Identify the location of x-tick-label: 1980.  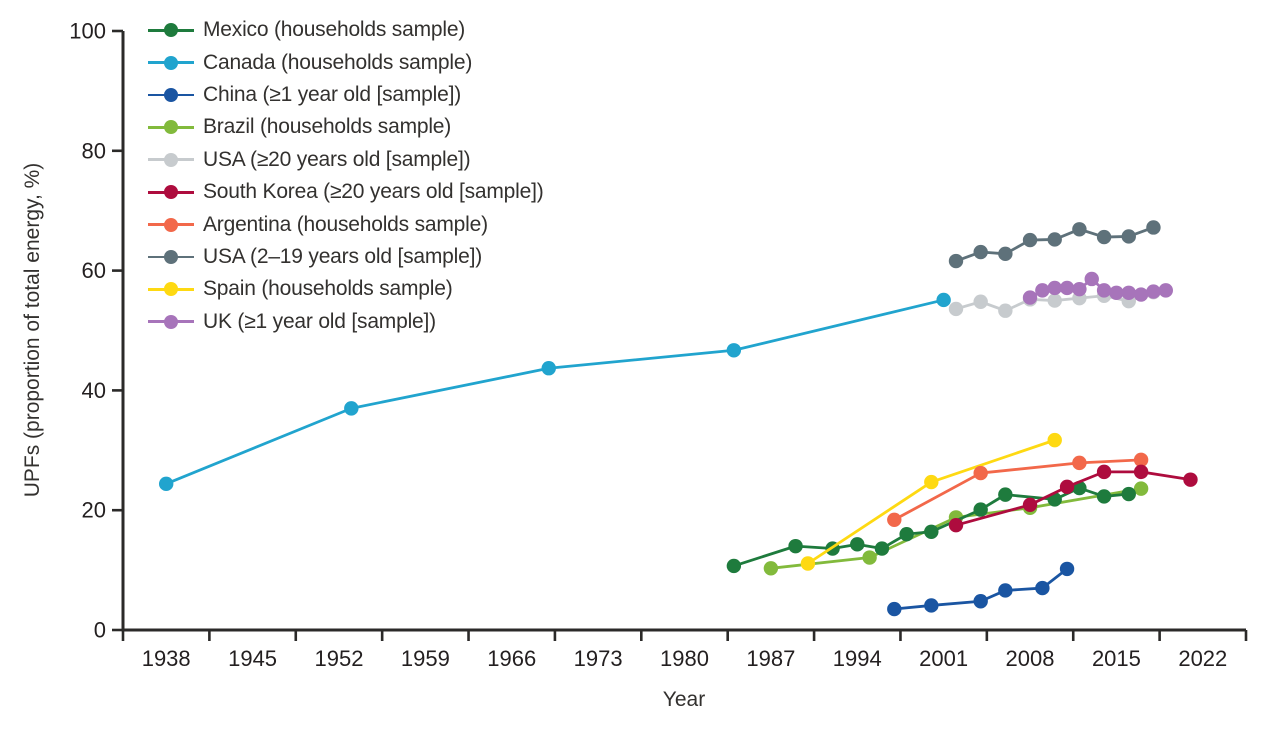
(684, 658).